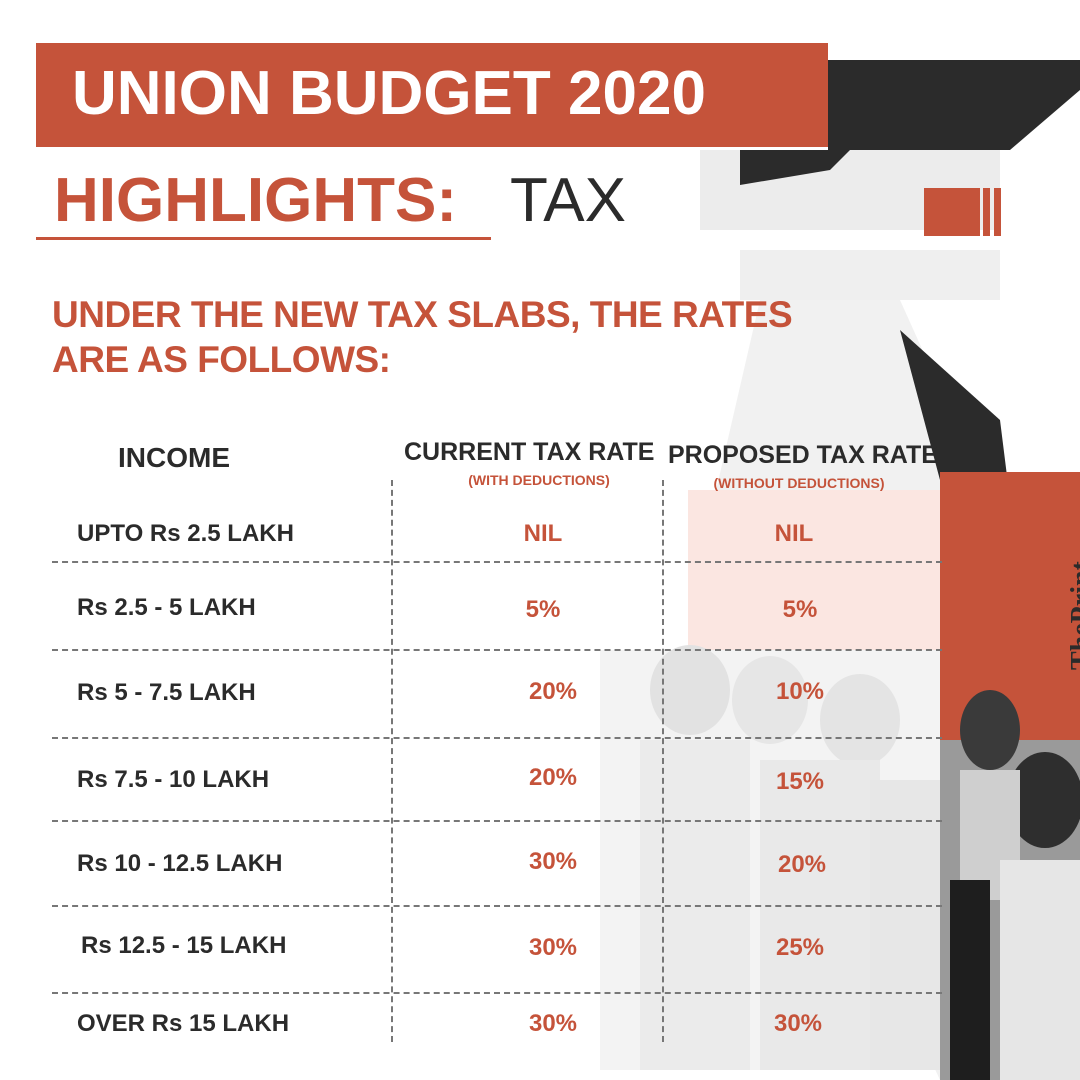 The image size is (1080, 1080). What do you see at coordinates (174, 457) in the screenshot?
I see `income-header: INCOME` at bounding box center [174, 457].